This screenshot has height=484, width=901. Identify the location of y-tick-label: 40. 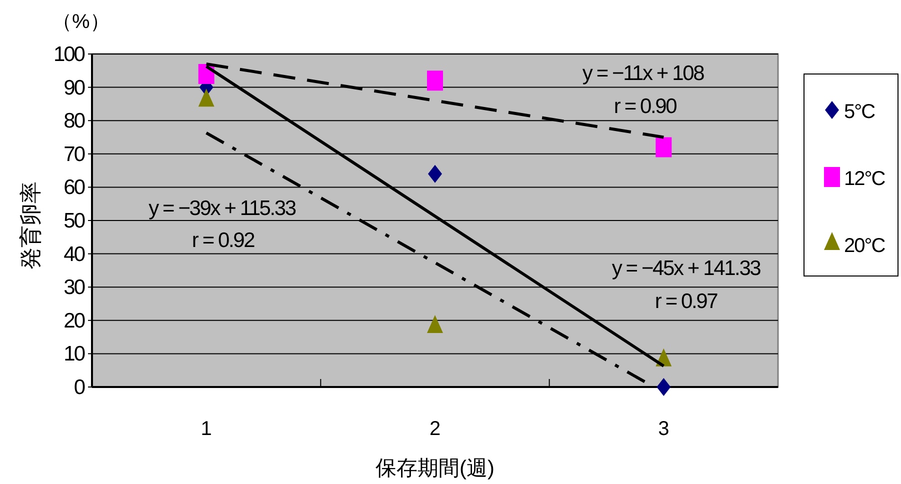
(74, 254).